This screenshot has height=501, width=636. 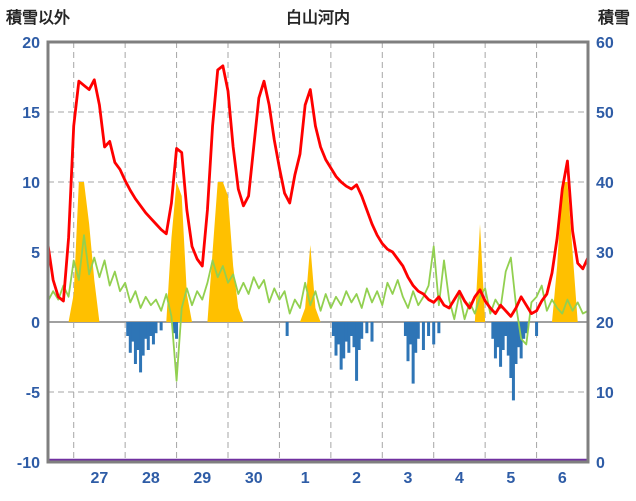 What do you see at coordinates (605, 323) in the screenshot?
I see `right-tick-label: 20` at bounding box center [605, 323].